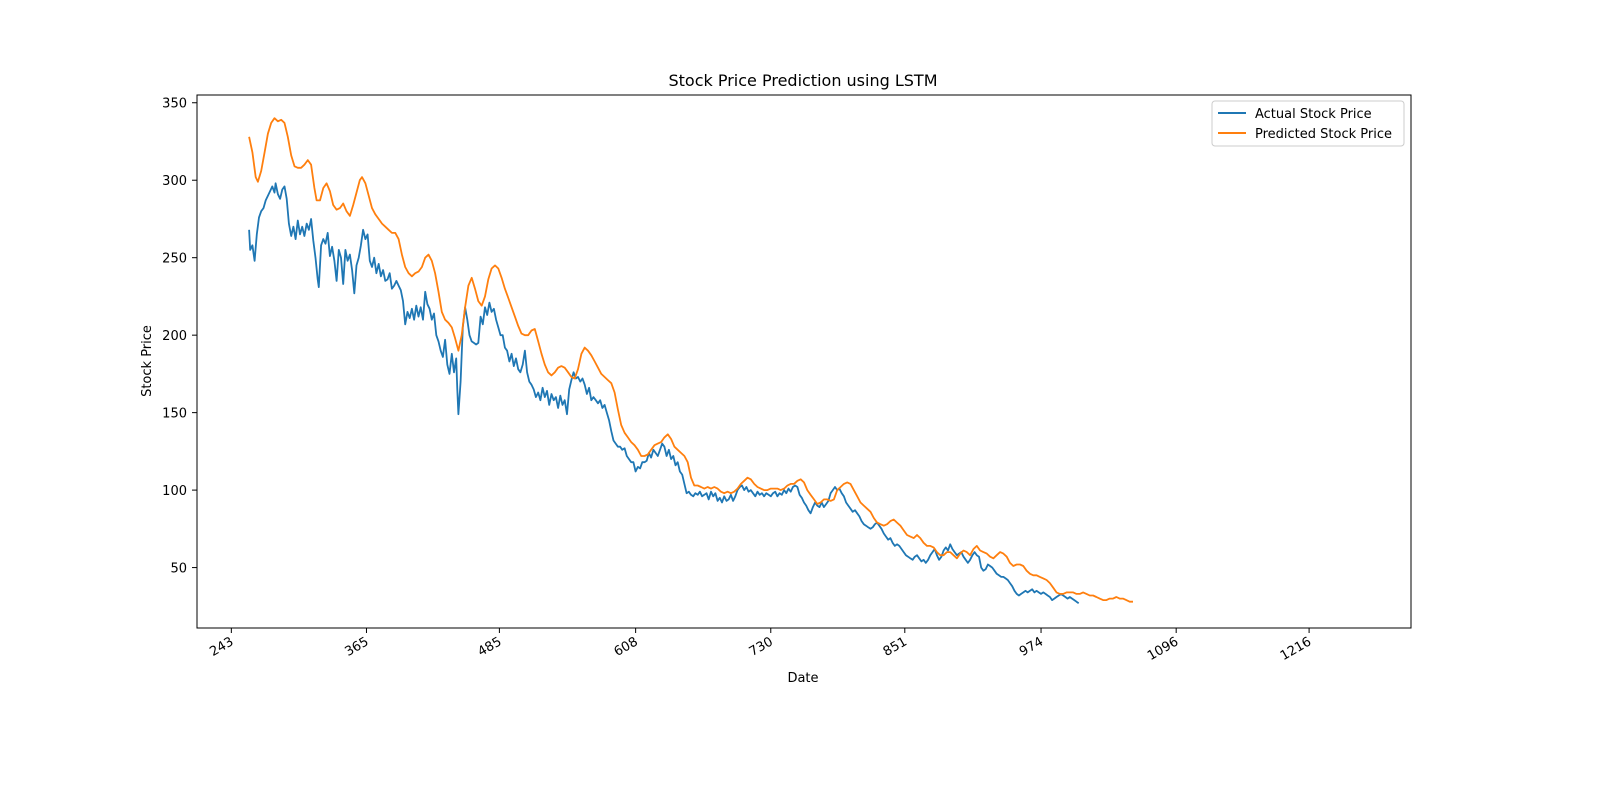 The height and width of the screenshot is (804, 1600). What do you see at coordinates (174, 259) in the screenshot?
I see `y-tick-label: 250` at bounding box center [174, 259].